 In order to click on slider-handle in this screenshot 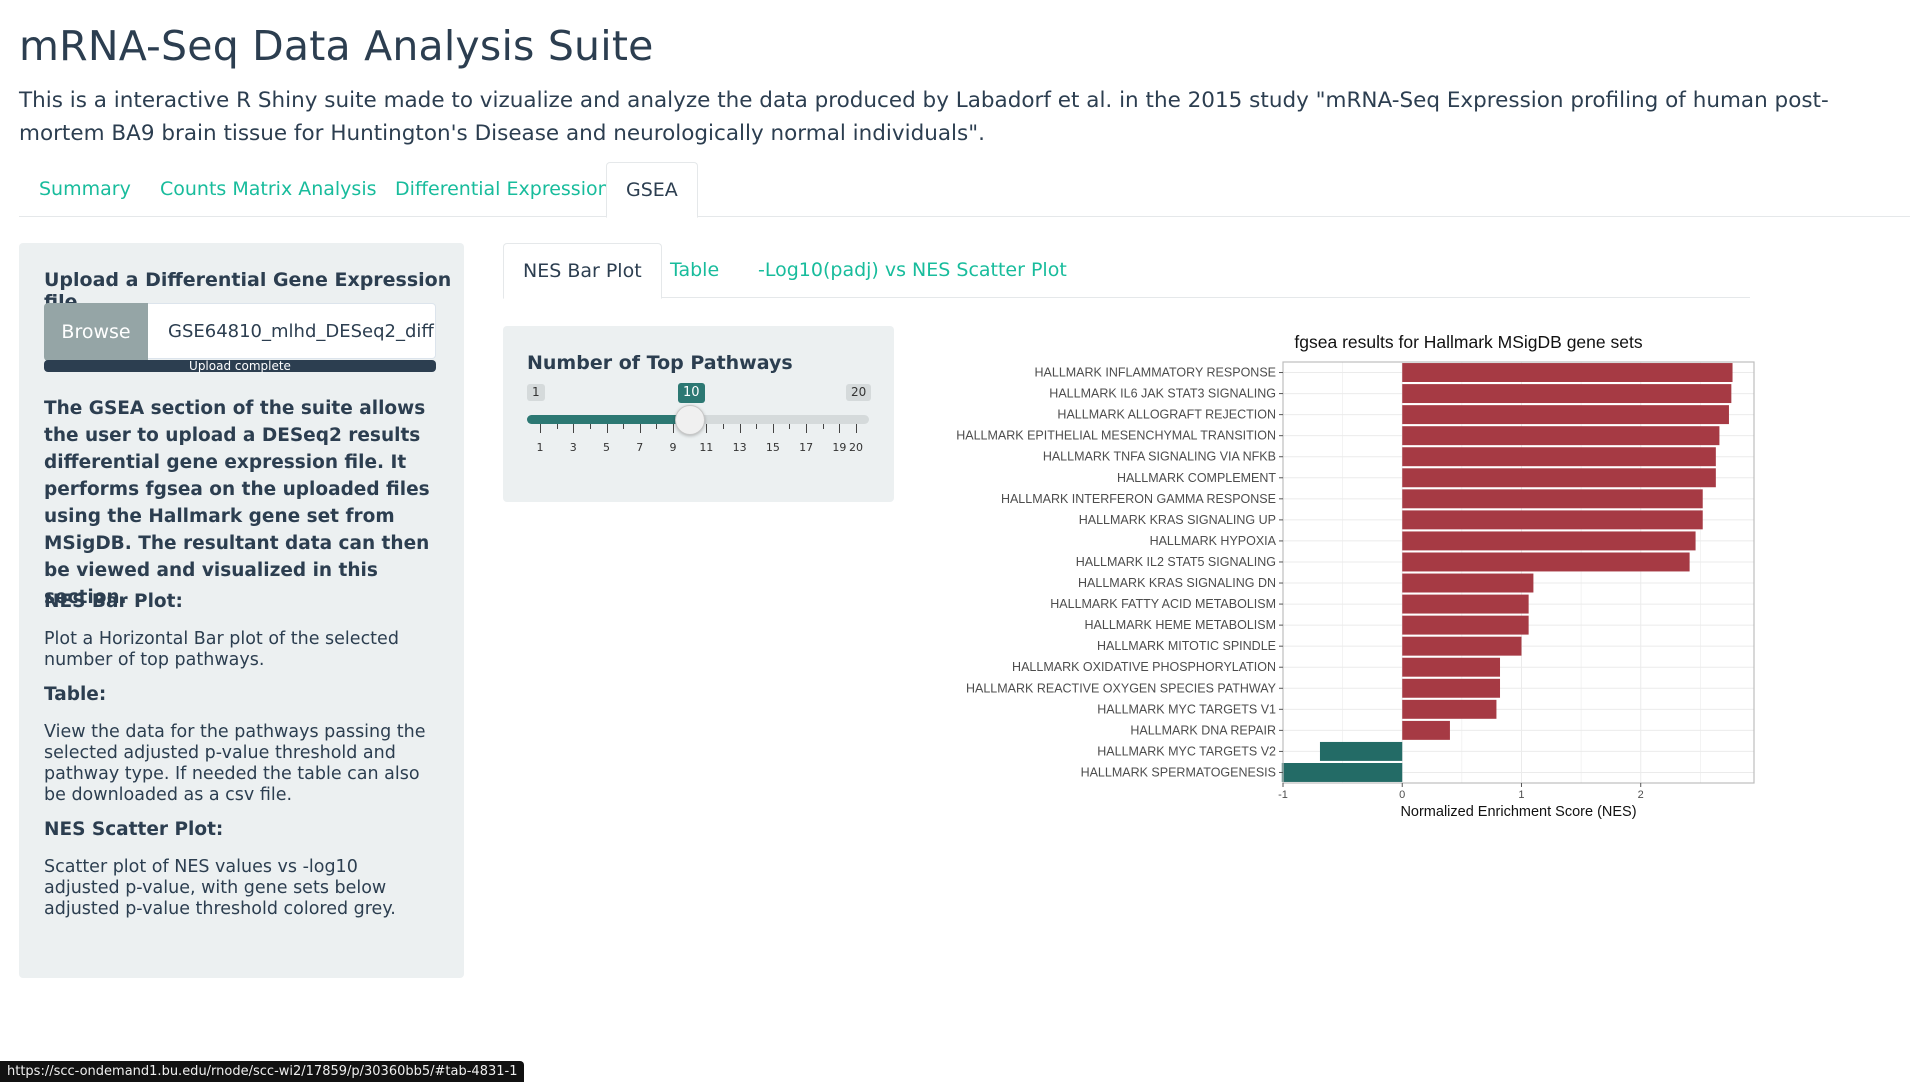, I will do `click(690, 420)`.